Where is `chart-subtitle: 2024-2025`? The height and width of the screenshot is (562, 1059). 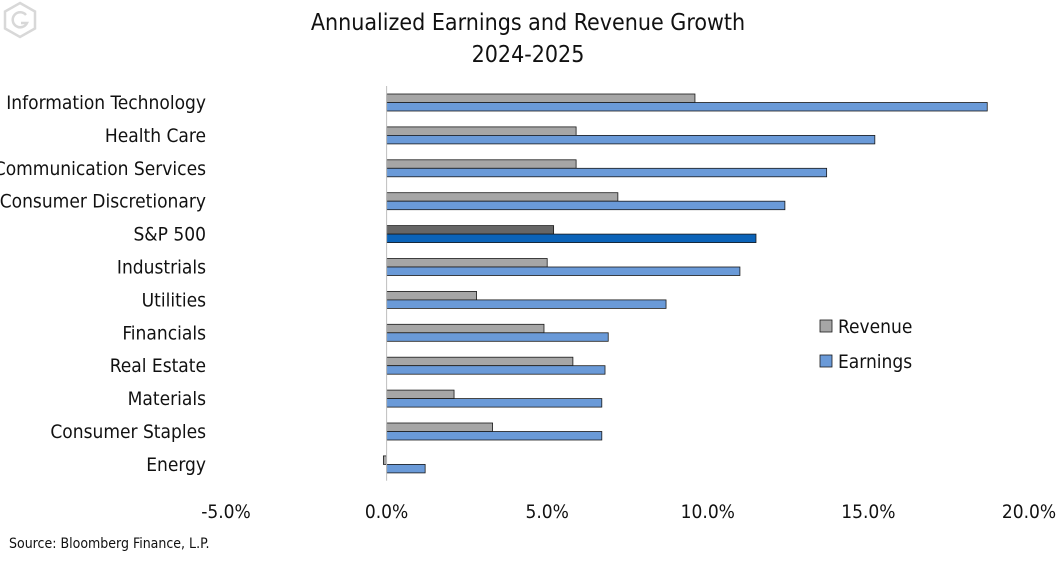 chart-subtitle: 2024-2025 is located at coordinates (528, 55).